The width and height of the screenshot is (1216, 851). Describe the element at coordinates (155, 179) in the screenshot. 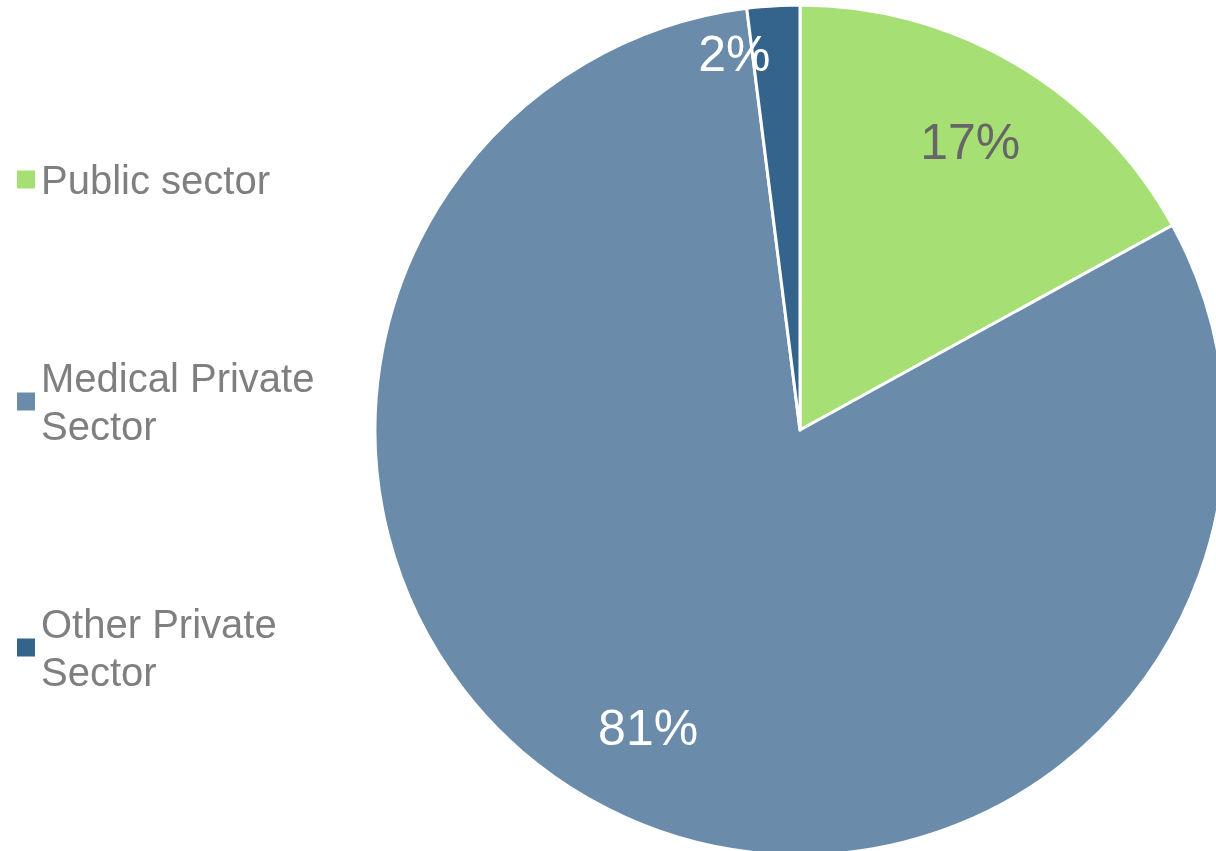

I see `legend-label: Public sector` at that location.